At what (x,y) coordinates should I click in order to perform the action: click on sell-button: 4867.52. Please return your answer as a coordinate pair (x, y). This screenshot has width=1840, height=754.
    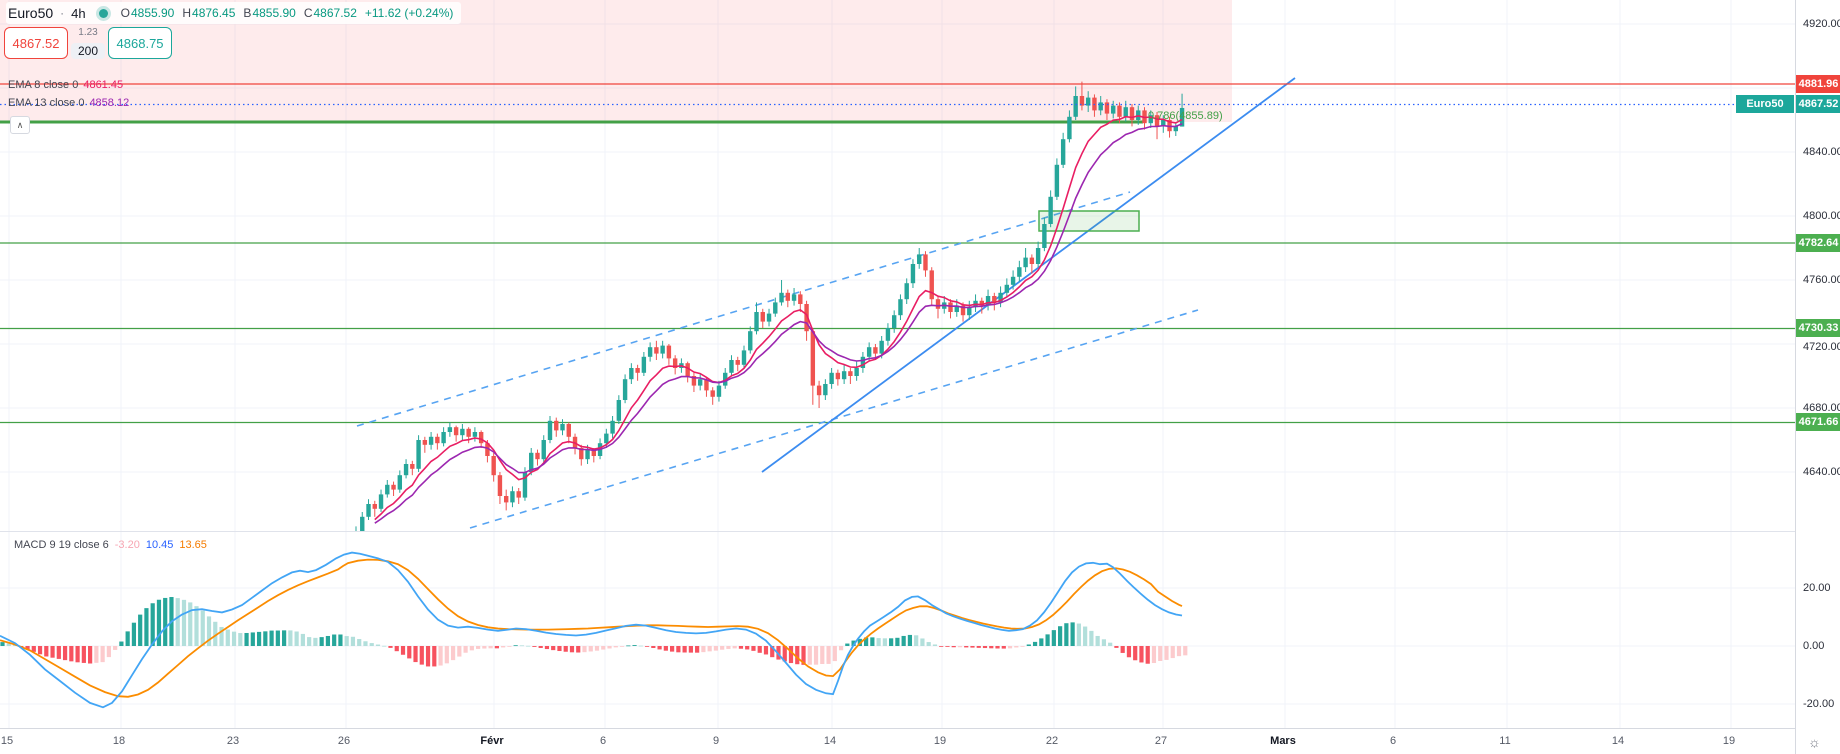
    Looking at the image, I should click on (36, 43).